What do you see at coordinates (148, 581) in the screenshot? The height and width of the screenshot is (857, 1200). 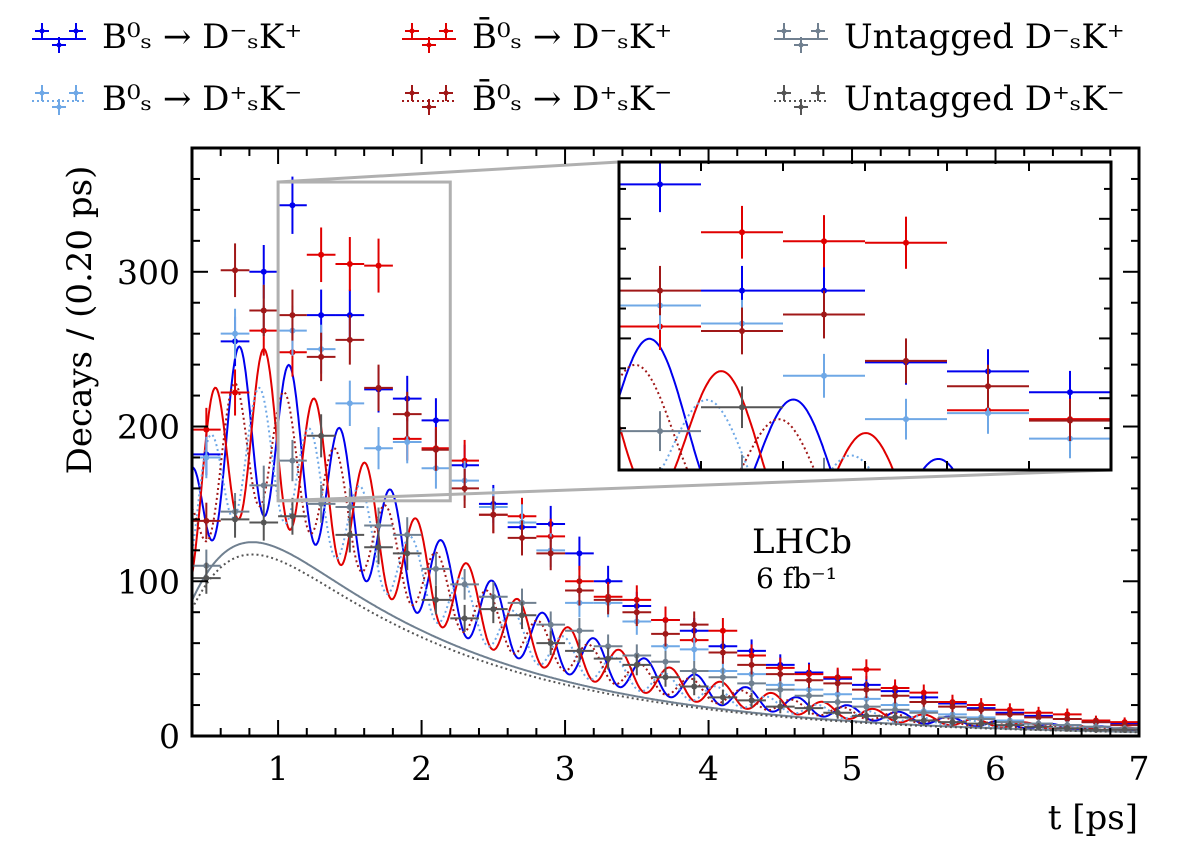 I see `y-tick-label: 100` at bounding box center [148, 581].